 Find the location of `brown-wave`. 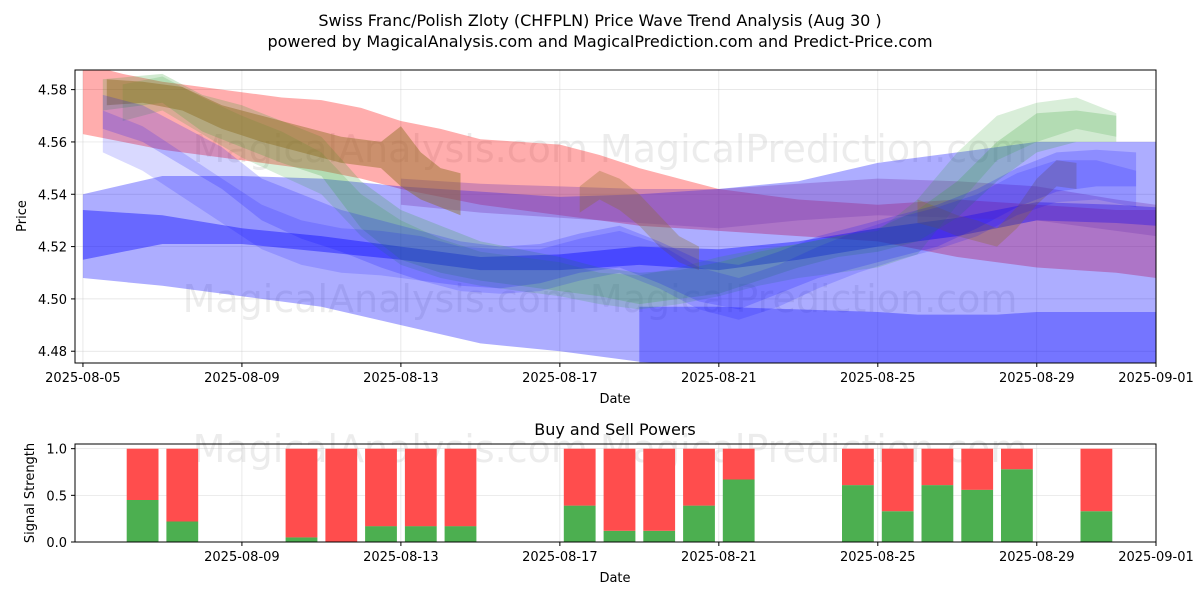

brown-wave is located at coordinates (283, 147).